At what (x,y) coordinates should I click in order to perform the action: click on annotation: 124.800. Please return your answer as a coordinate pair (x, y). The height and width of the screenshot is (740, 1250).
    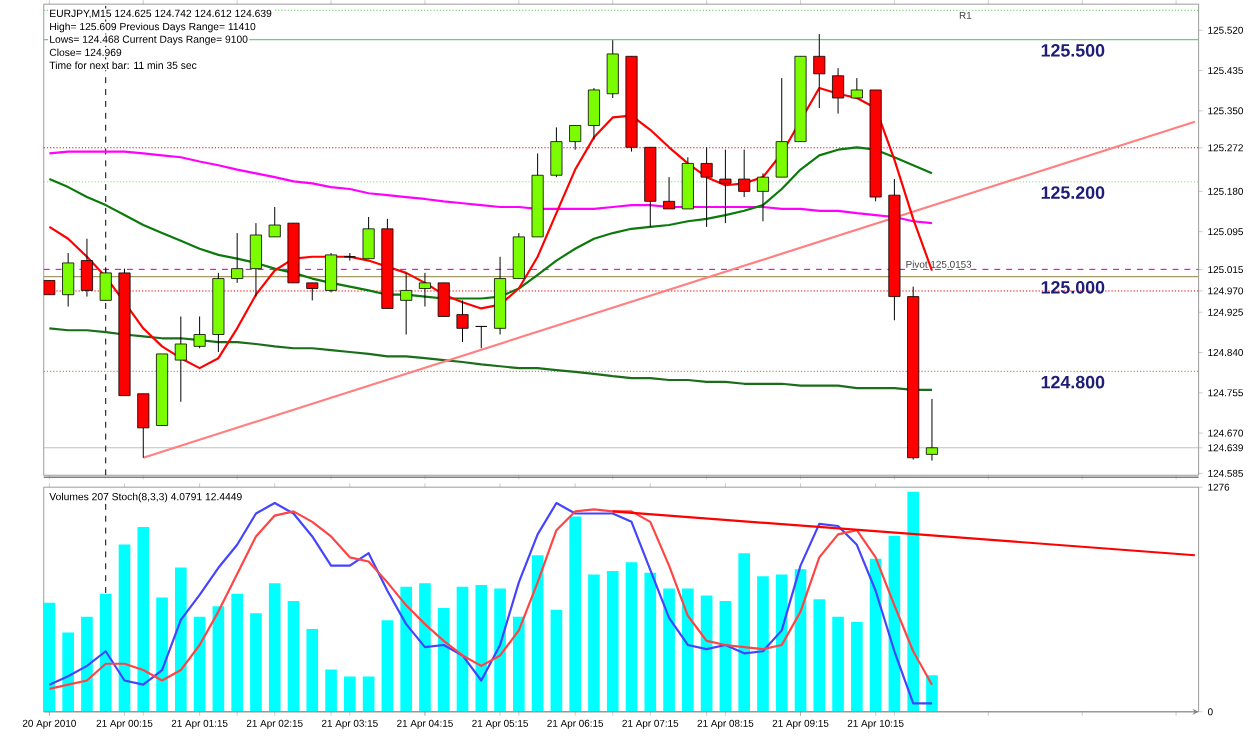
    Looking at the image, I should click on (1073, 382).